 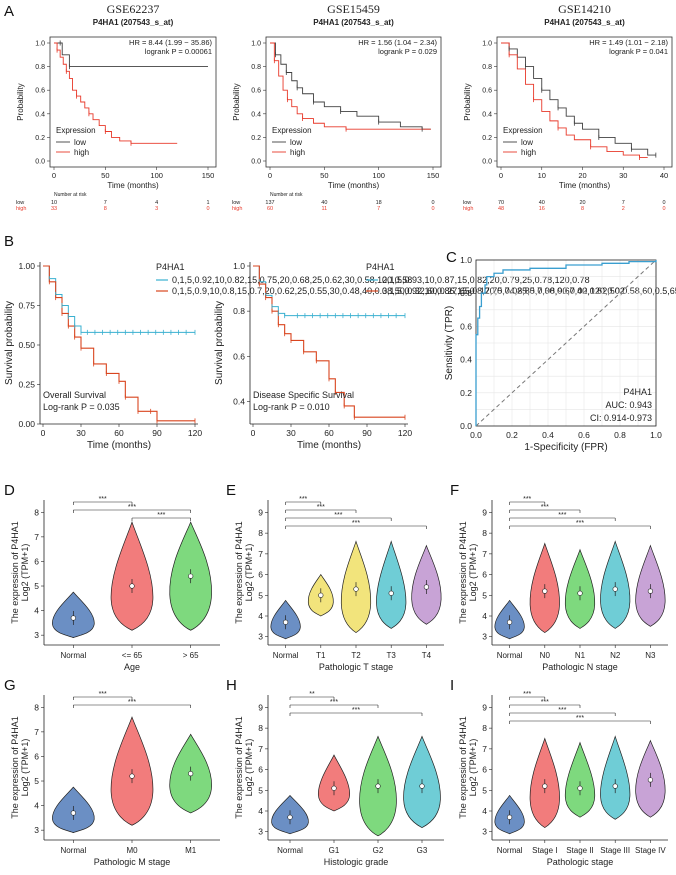 What do you see at coordinates (392, 655) in the screenshot?
I see `x-tick-label: T3` at bounding box center [392, 655].